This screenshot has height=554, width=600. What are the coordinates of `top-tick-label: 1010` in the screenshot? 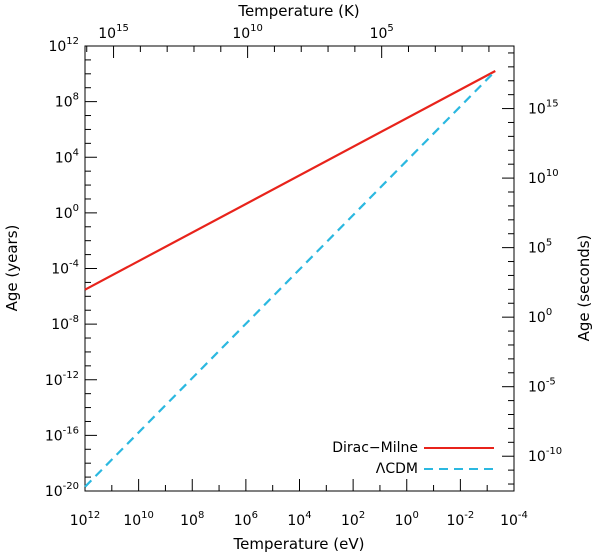 It's located at (247, 32).